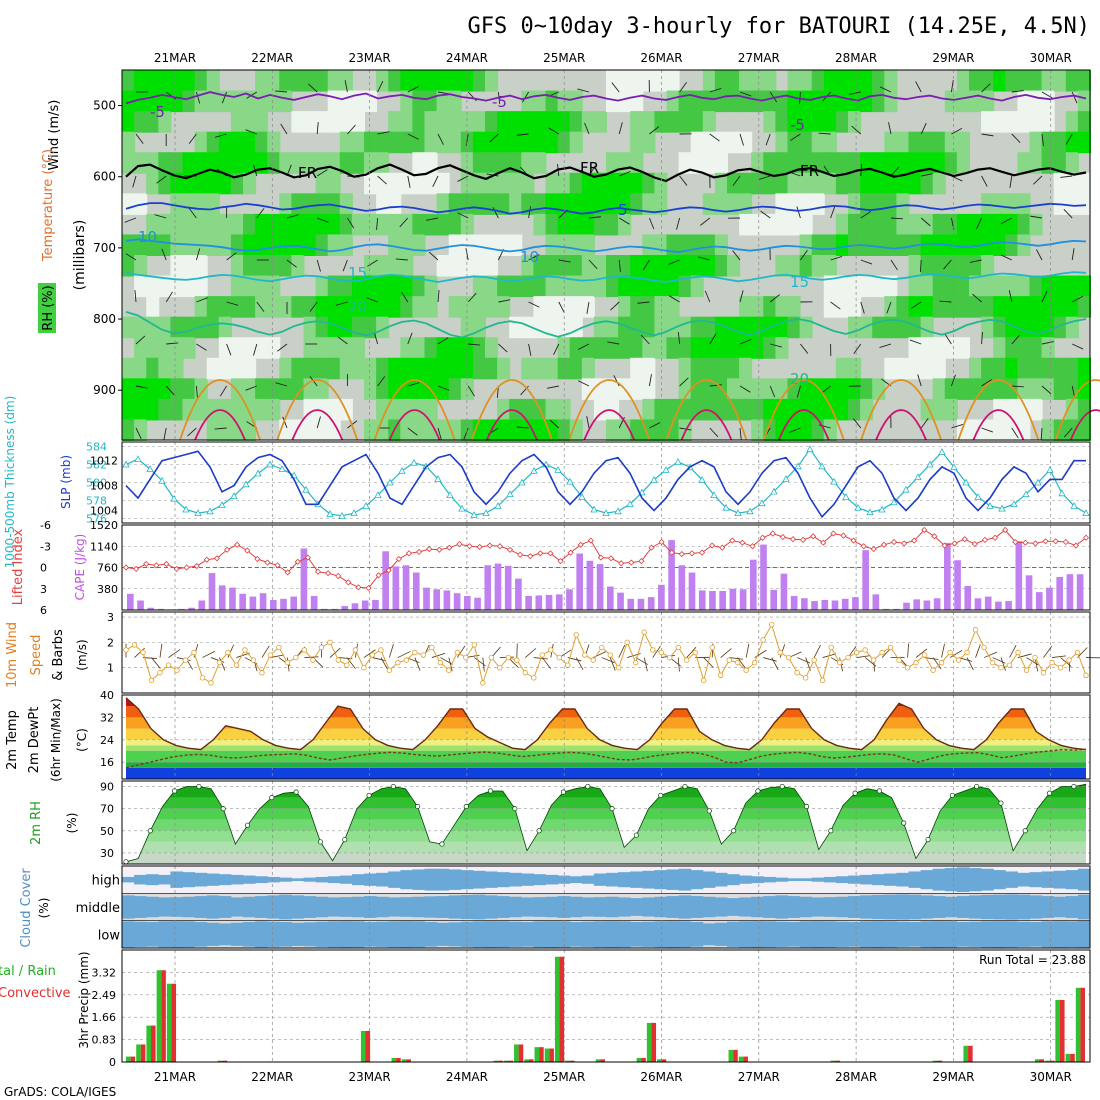  I want to click on ylabel-barbs: & Barbs, so click(58, 655).